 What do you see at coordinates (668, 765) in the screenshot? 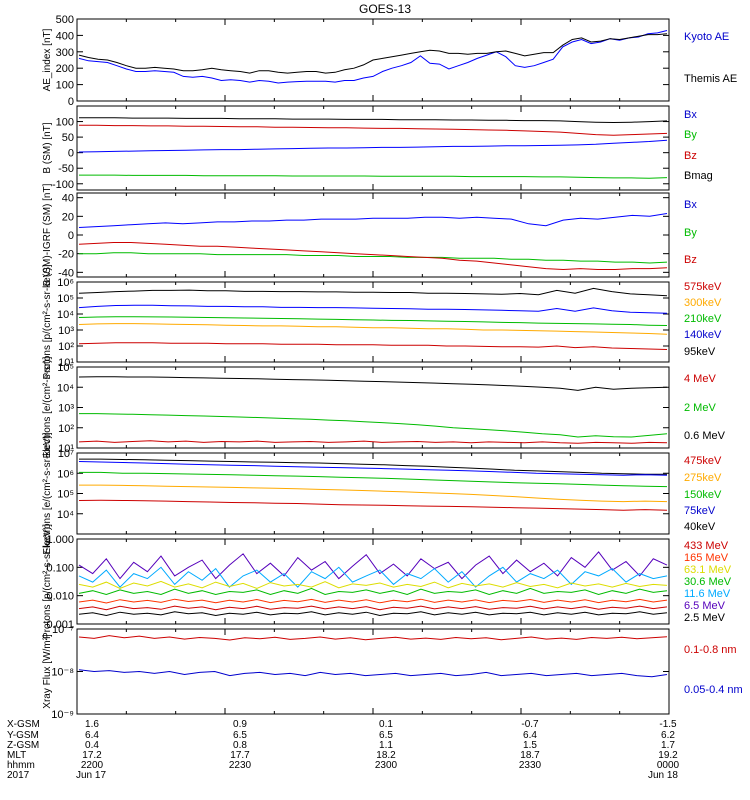
I see `footer-value: 0000` at bounding box center [668, 765].